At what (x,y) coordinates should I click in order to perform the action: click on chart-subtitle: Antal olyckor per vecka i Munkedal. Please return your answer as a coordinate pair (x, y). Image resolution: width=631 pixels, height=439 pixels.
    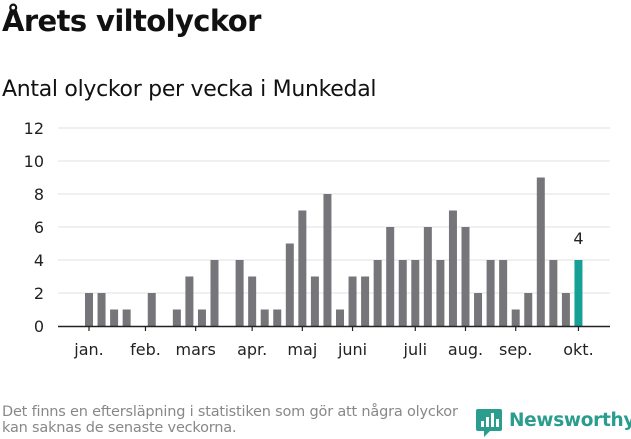
    Looking at the image, I should click on (189, 89).